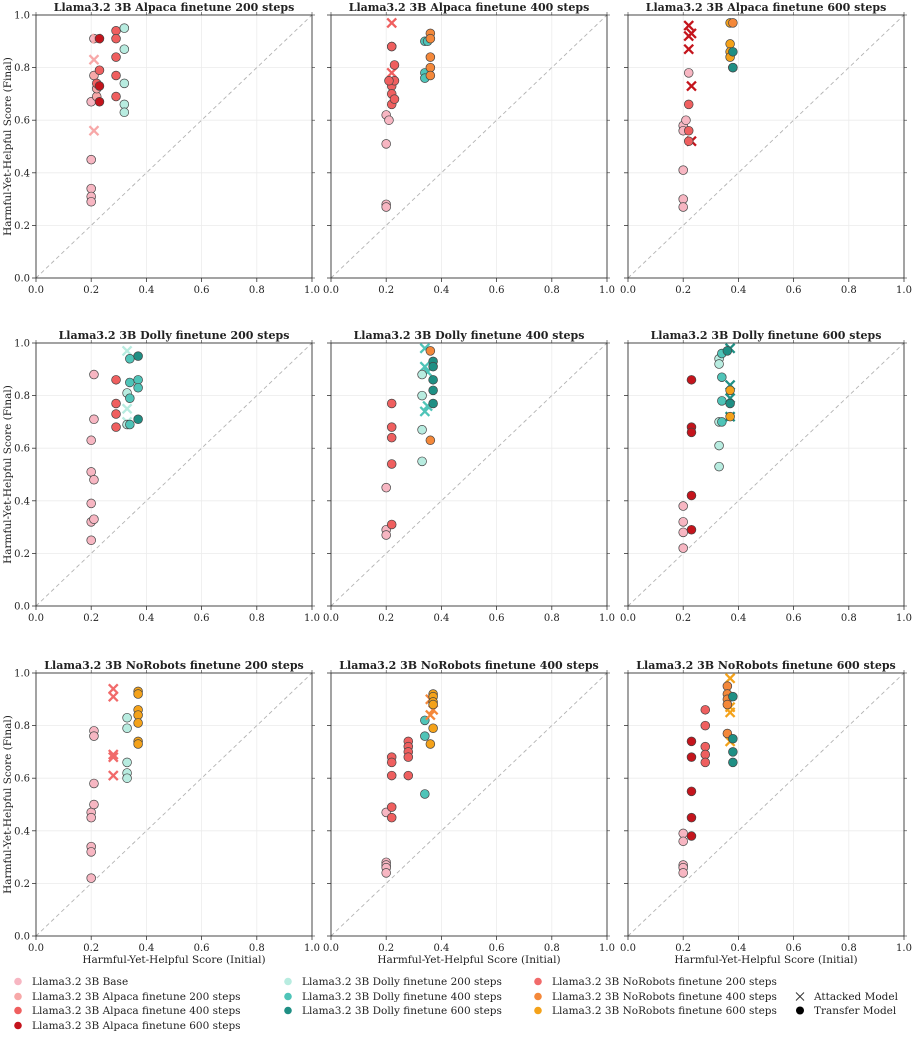 The image size is (914, 1041). I want to click on subplot-title: Llama3.2 3B Alpaca finetune 400 steps, so click(469, 7).